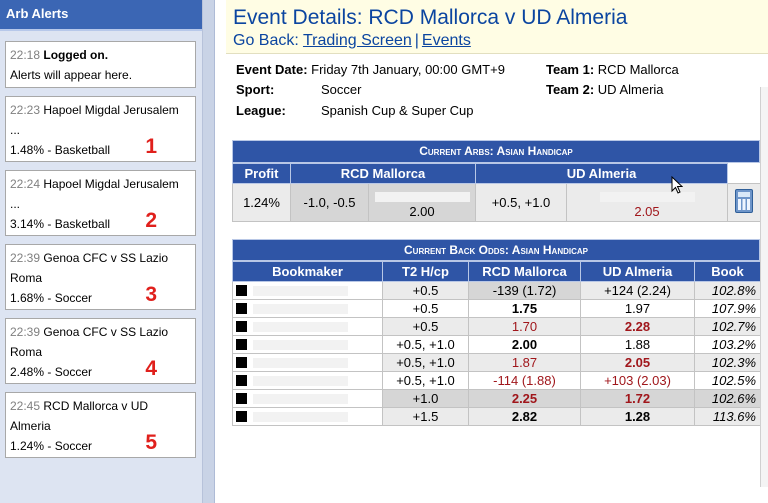 The height and width of the screenshot is (503, 768). I want to click on arb-team2-handicap: +0.5, +1.0, so click(521, 202).